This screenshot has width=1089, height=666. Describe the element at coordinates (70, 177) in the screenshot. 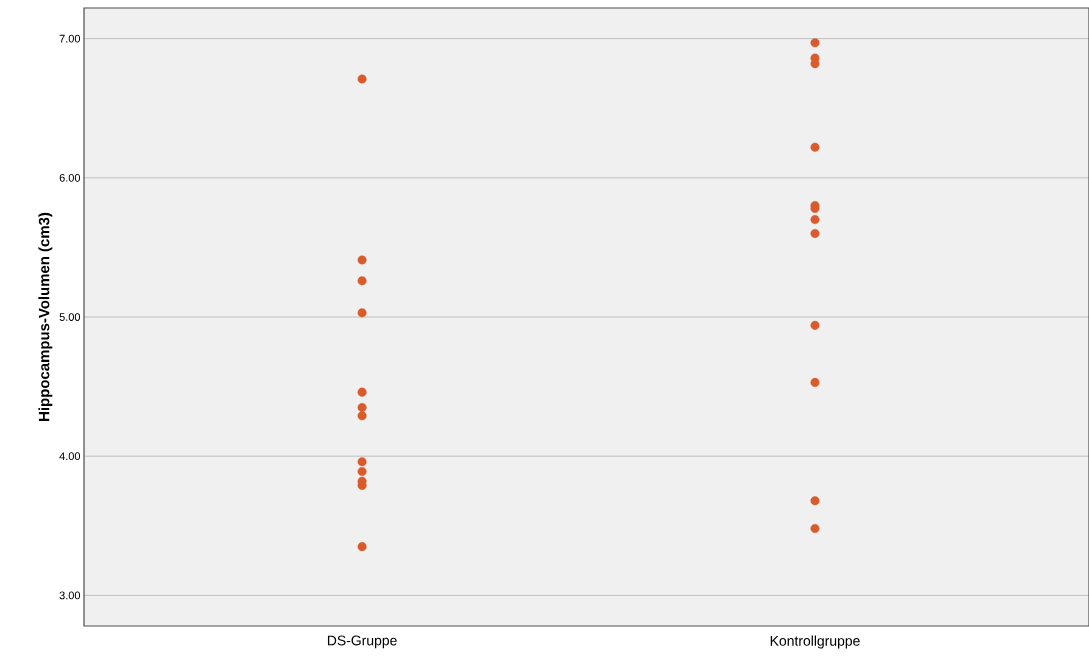

I see `y-tick-label: 6.00` at that location.